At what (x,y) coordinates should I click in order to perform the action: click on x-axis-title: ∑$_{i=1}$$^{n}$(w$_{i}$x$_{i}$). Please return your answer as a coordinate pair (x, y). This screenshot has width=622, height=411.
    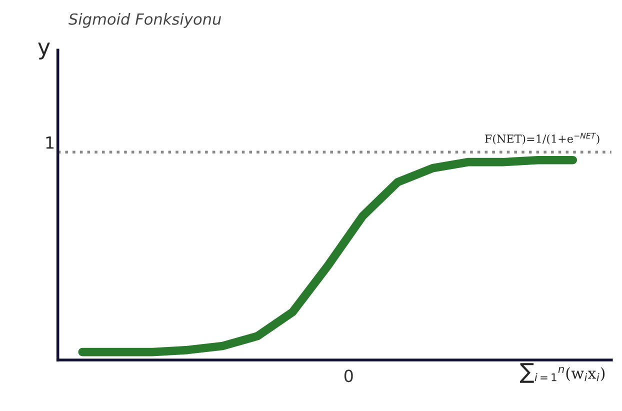
    Looking at the image, I should click on (562, 373).